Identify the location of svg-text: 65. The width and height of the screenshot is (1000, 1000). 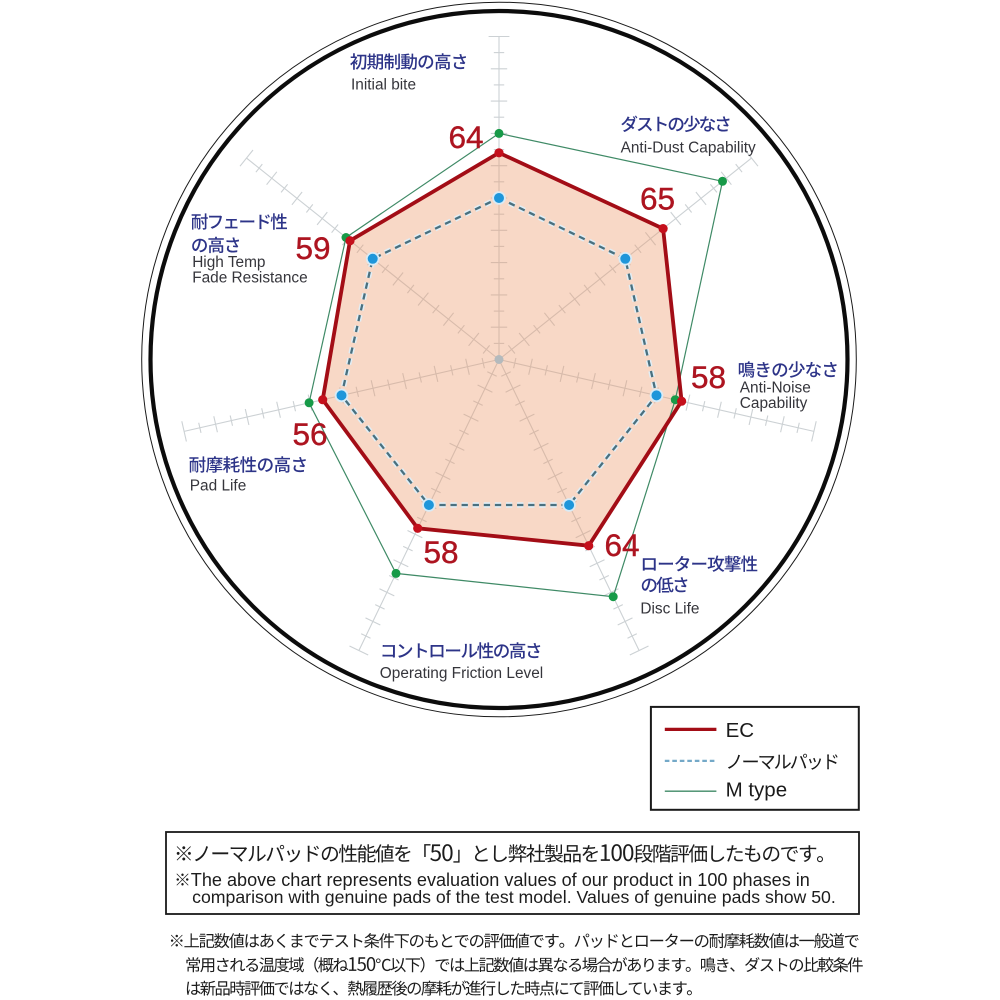
(657, 199).